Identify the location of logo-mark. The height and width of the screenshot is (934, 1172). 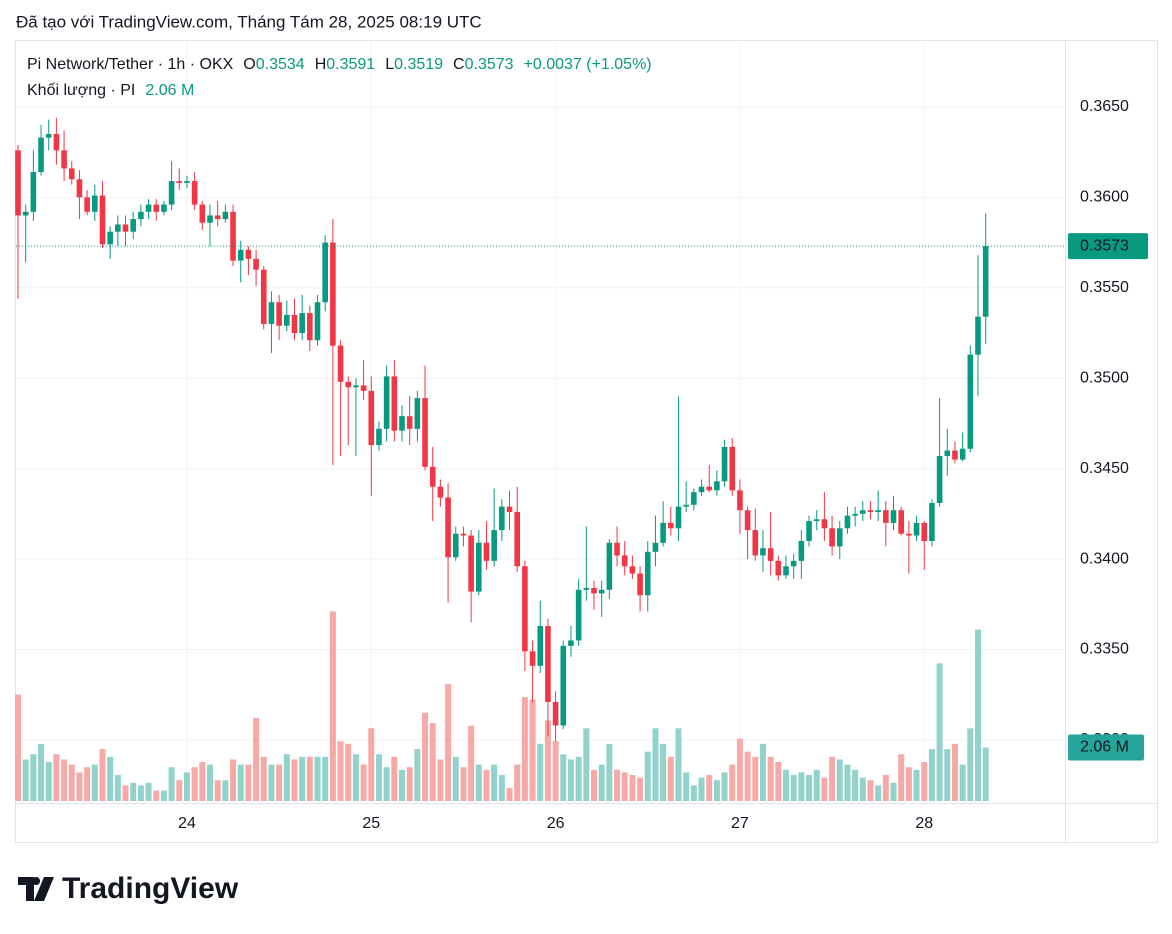
(36, 889).